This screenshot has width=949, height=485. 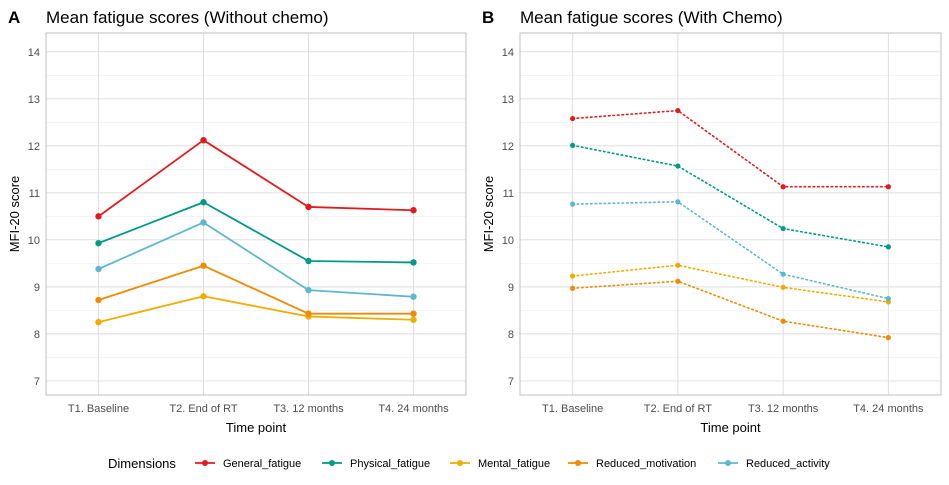 What do you see at coordinates (187, 17) in the screenshot?
I see `panel-title: Mean fatigue scores (Without chemo)` at bounding box center [187, 17].